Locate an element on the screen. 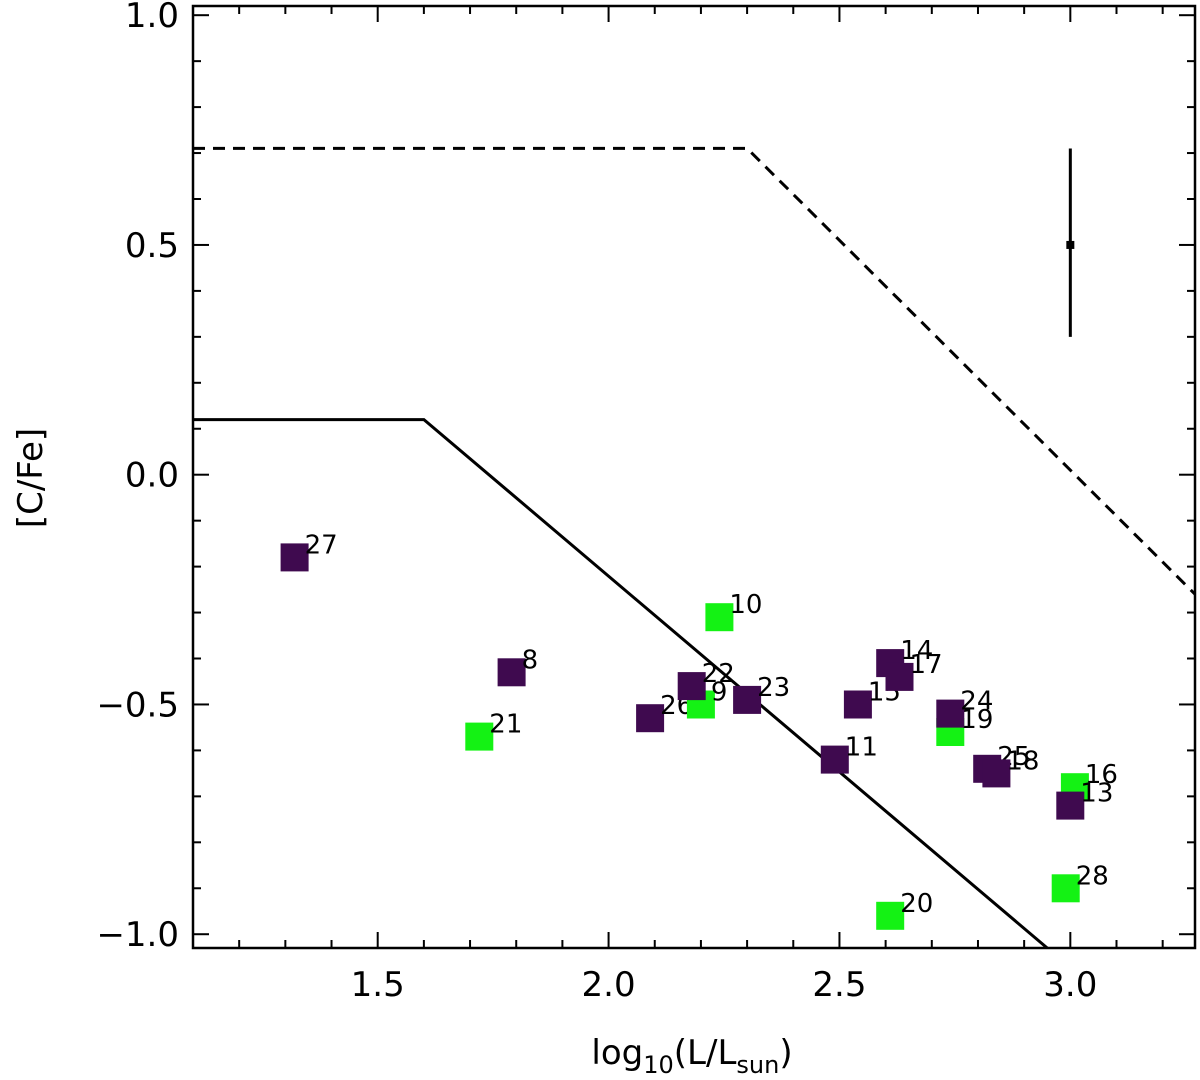 Image resolution: width=1200 pixels, height=1080 pixels. point-label-10: 10 is located at coordinates (745, 605).